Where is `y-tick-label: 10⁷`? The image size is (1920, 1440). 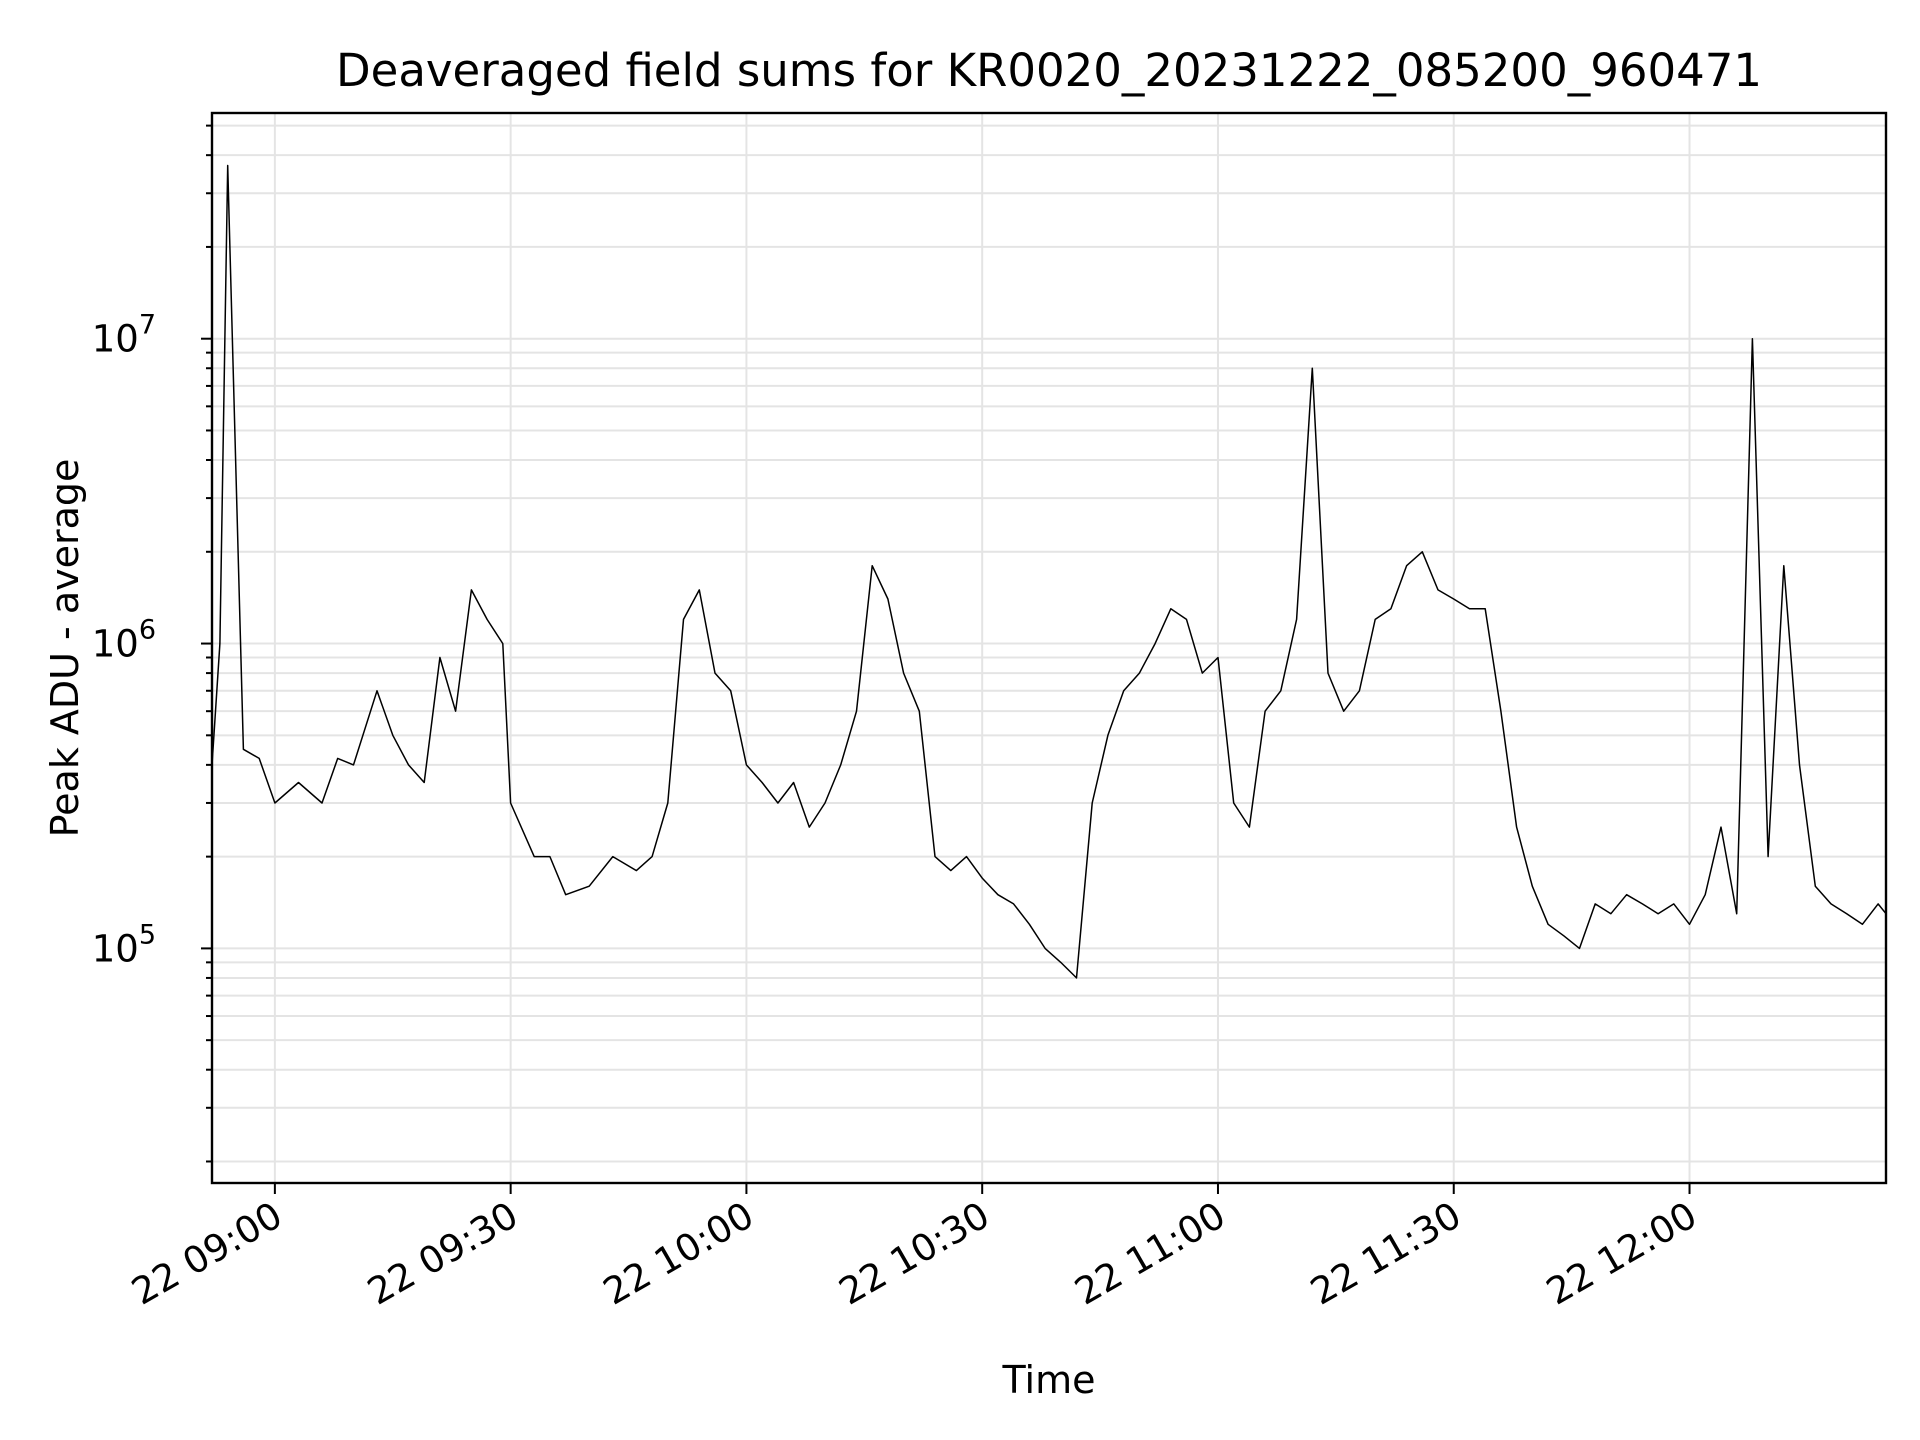 y-tick-label: 10⁷ is located at coordinates (124, 335).